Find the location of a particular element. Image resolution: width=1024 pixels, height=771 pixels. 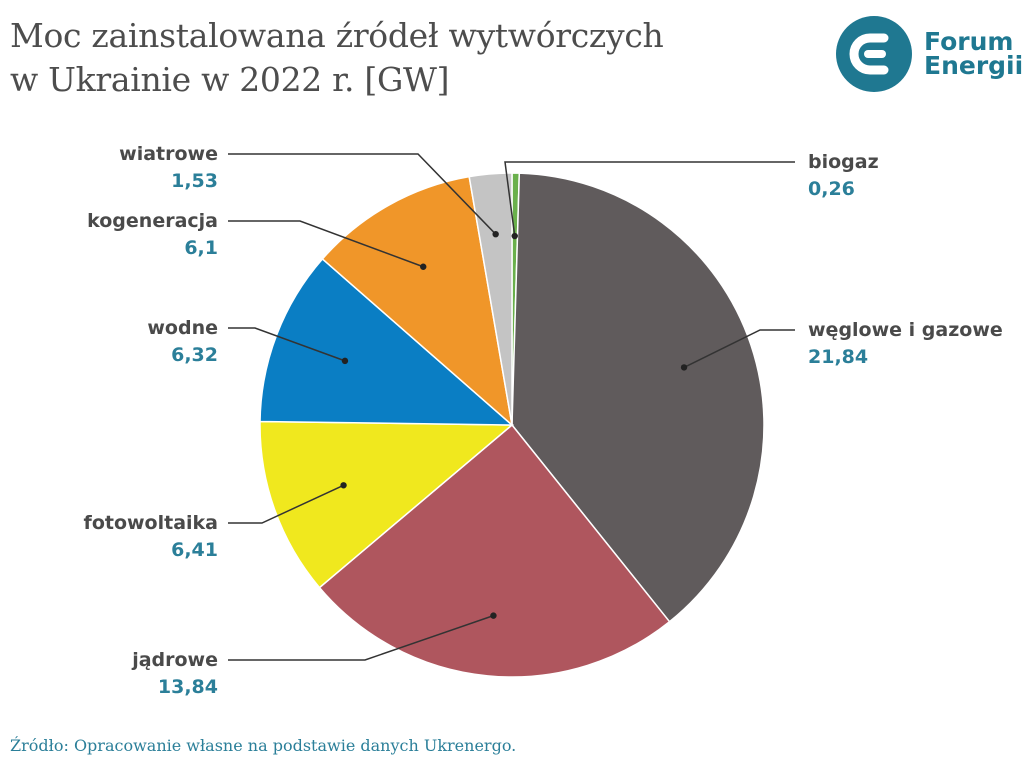

leader-line-wiatrowe is located at coordinates (362, 194).